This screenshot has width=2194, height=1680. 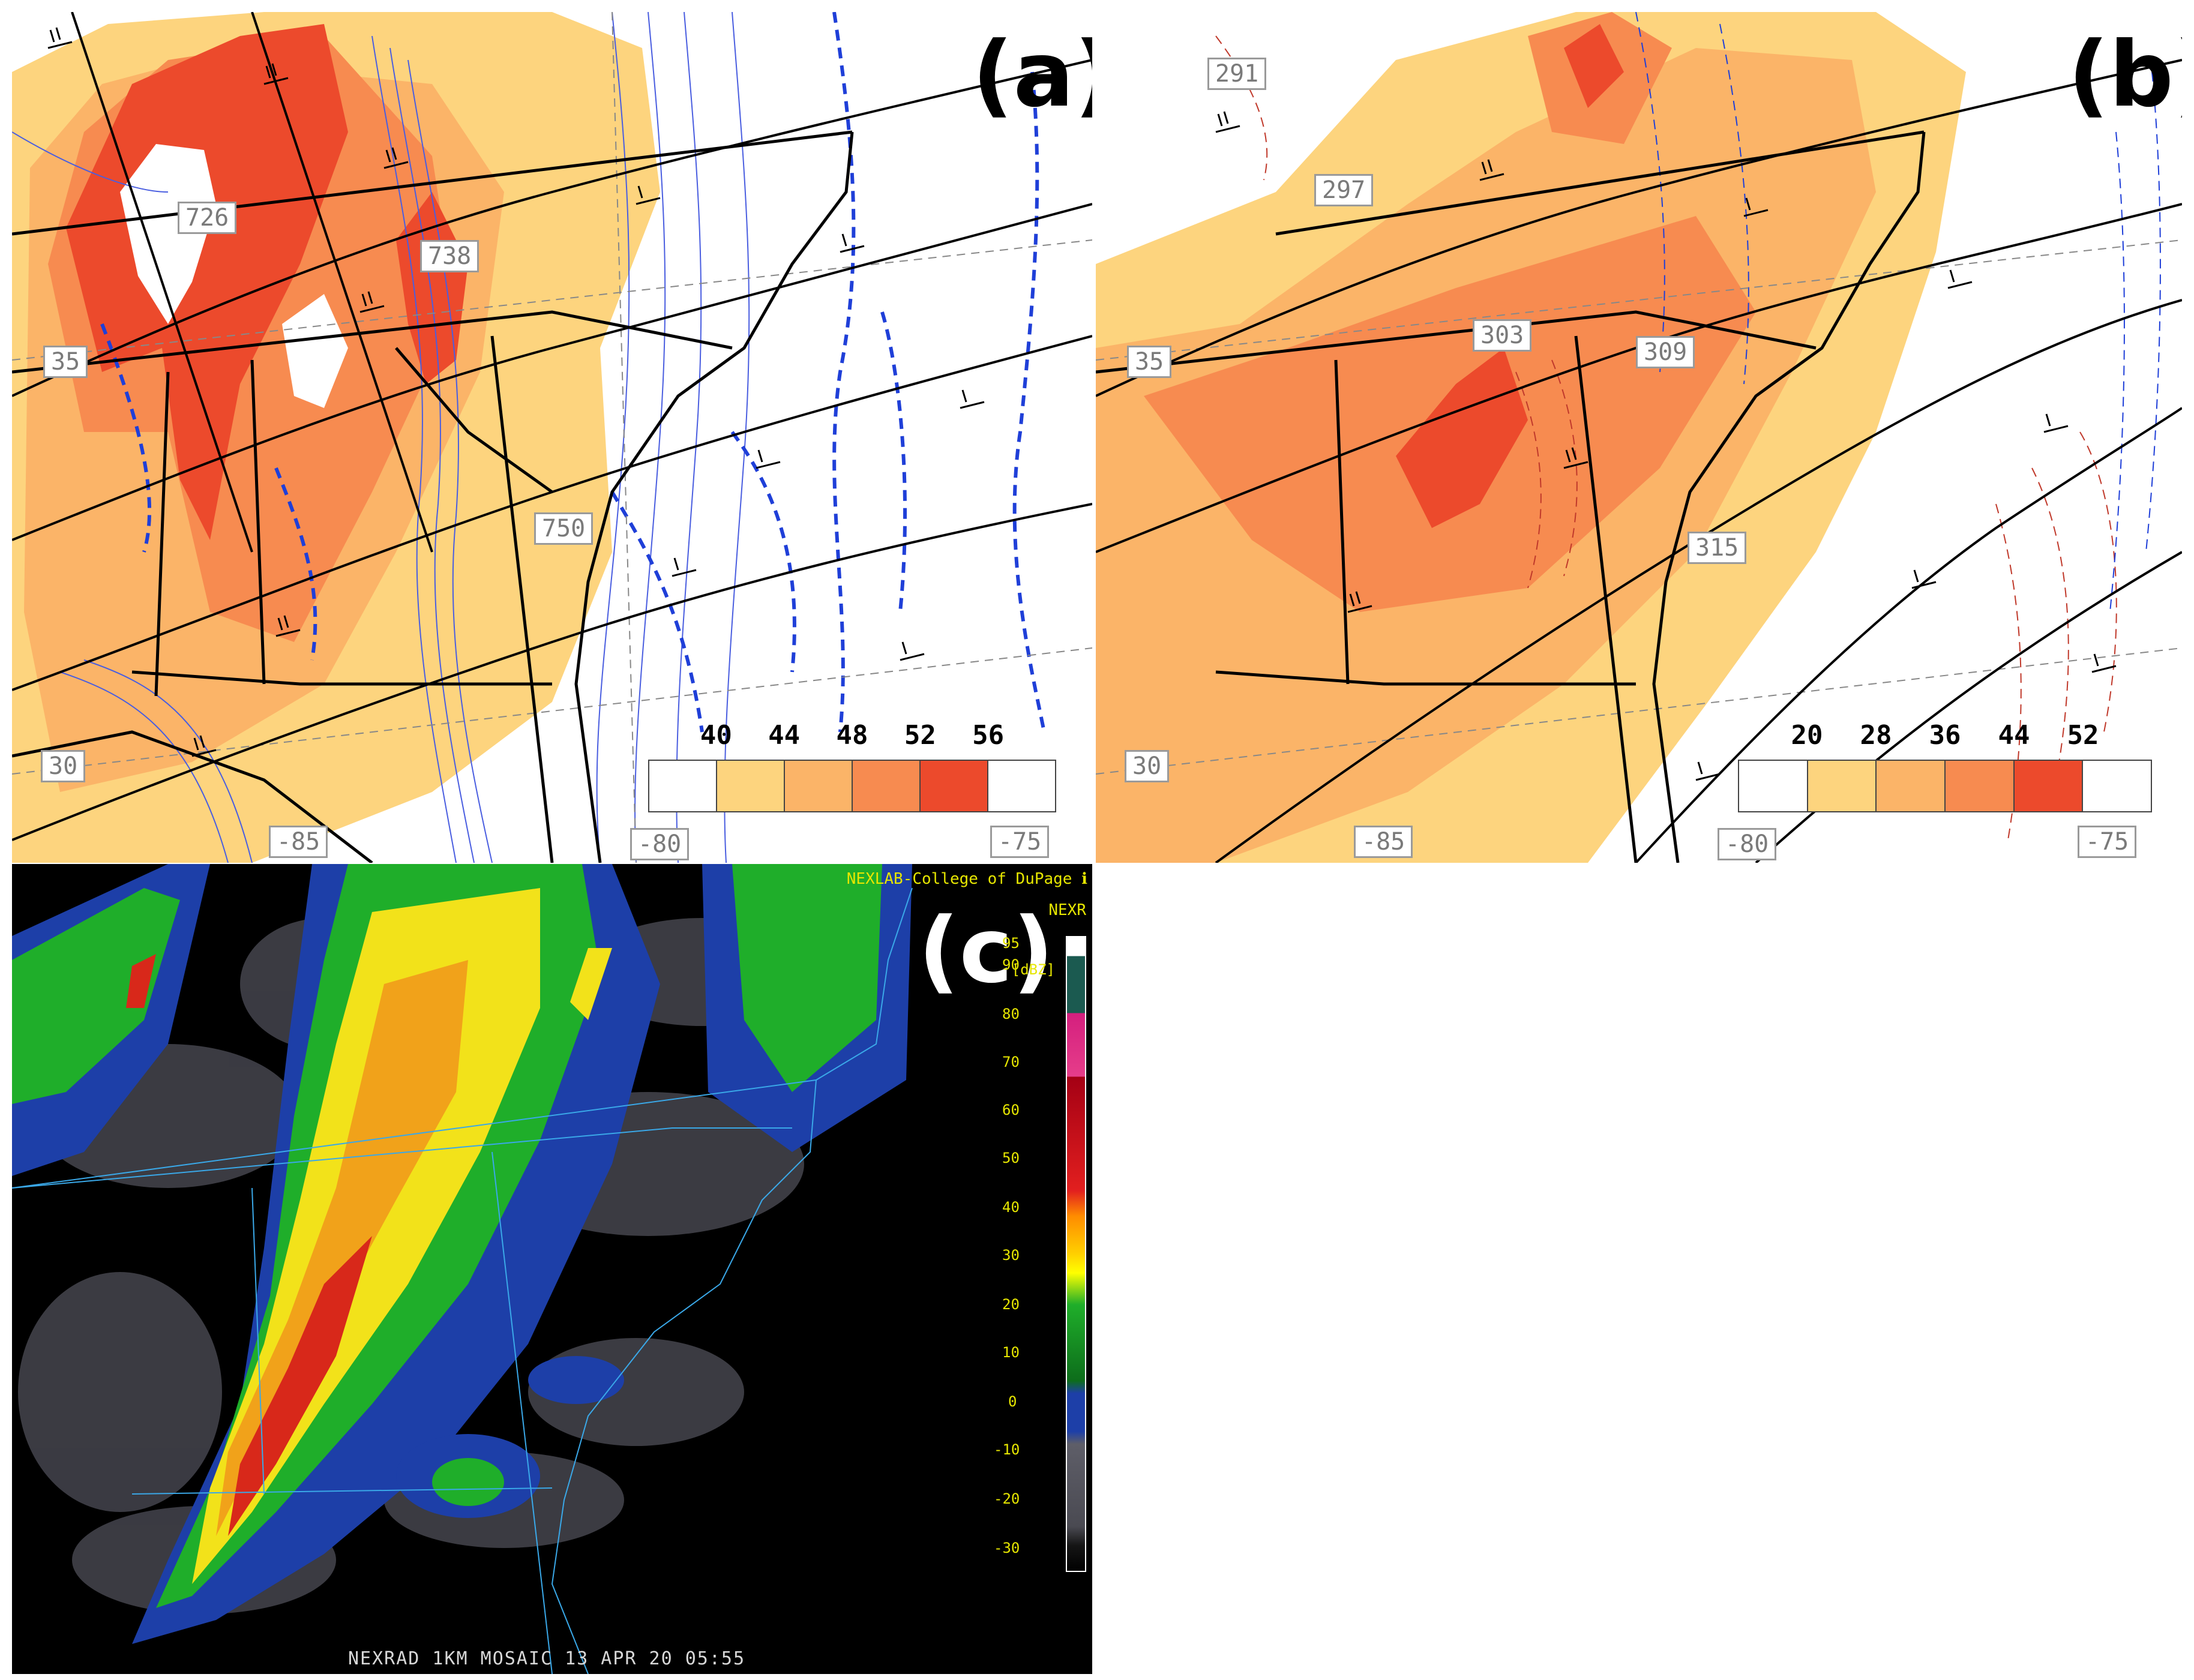 I want to click on radar-echo-red, so click(x=249, y=1245).